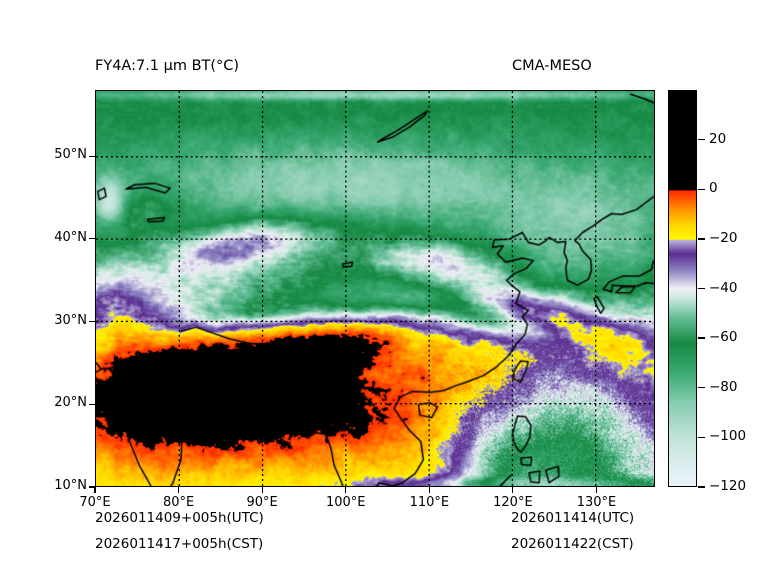 This screenshot has width=764, height=573. Describe the element at coordinates (70, 320) in the screenshot. I see `y-axis-label: 30°N` at that location.